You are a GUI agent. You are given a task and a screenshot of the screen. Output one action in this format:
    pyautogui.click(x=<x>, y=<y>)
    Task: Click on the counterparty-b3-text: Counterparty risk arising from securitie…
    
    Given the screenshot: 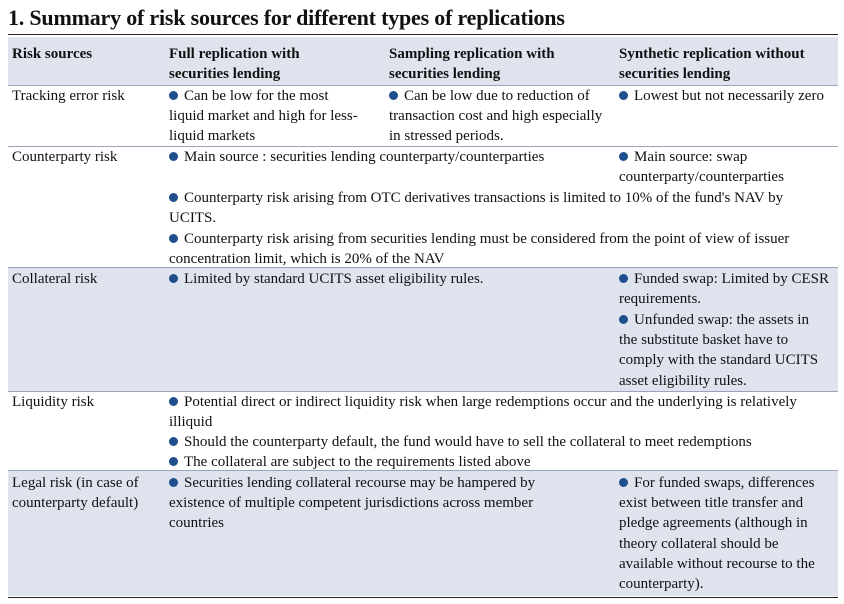 What is the action you would take?
    pyautogui.click(x=479, y=249)
    